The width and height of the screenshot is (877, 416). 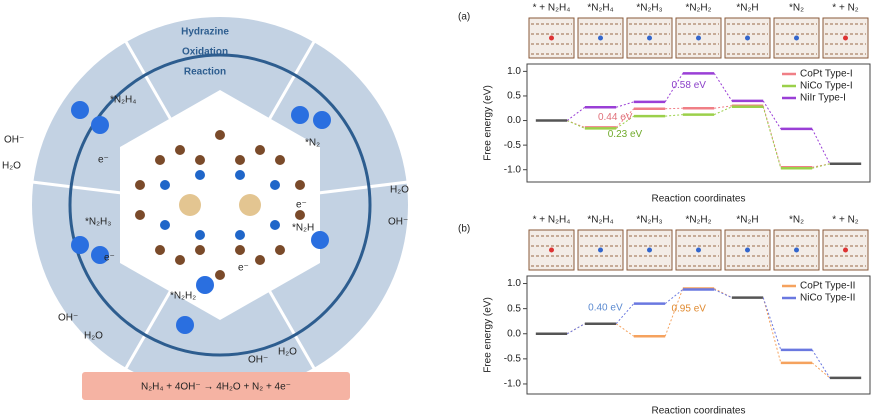 I want to click on annotation: 0.23 eV, so click(x=625, y=134).